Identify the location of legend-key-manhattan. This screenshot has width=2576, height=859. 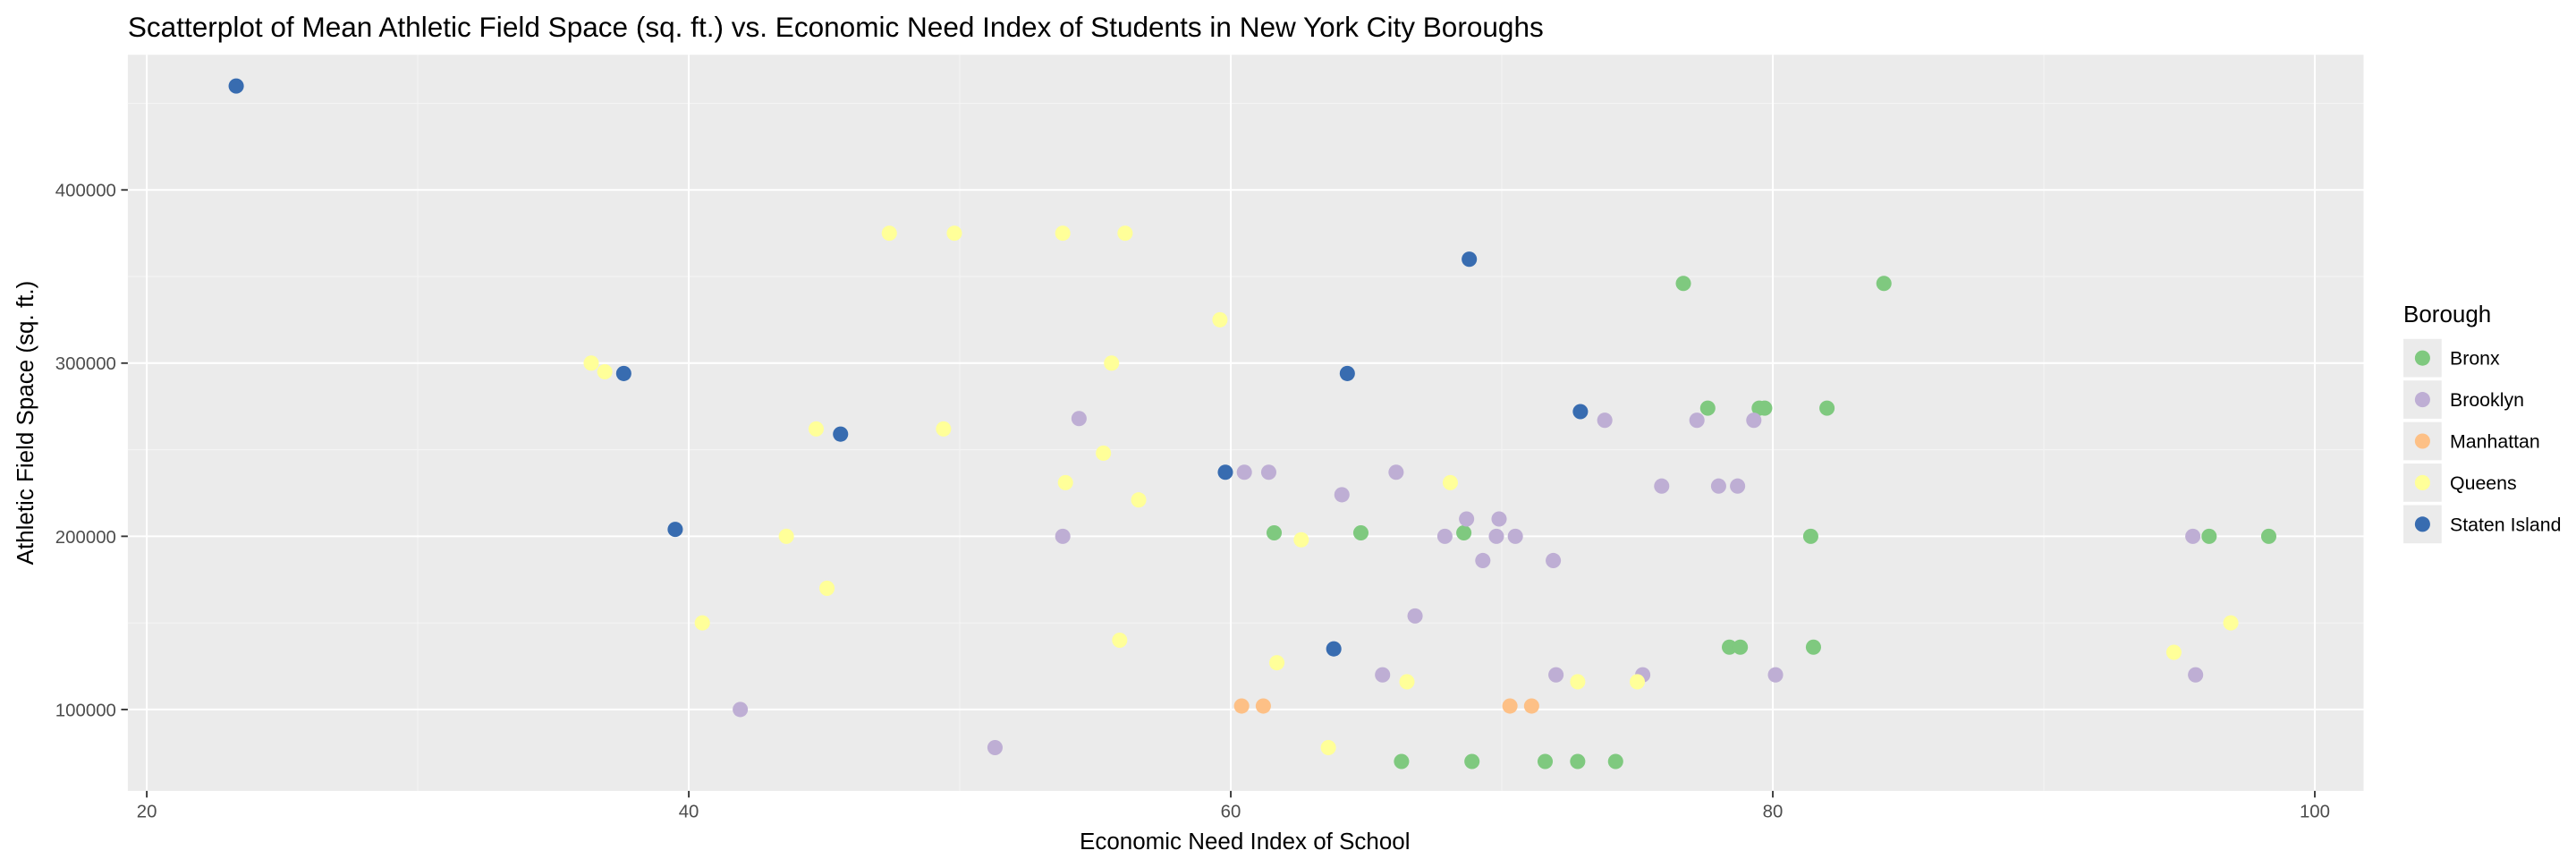
(2422, 441).